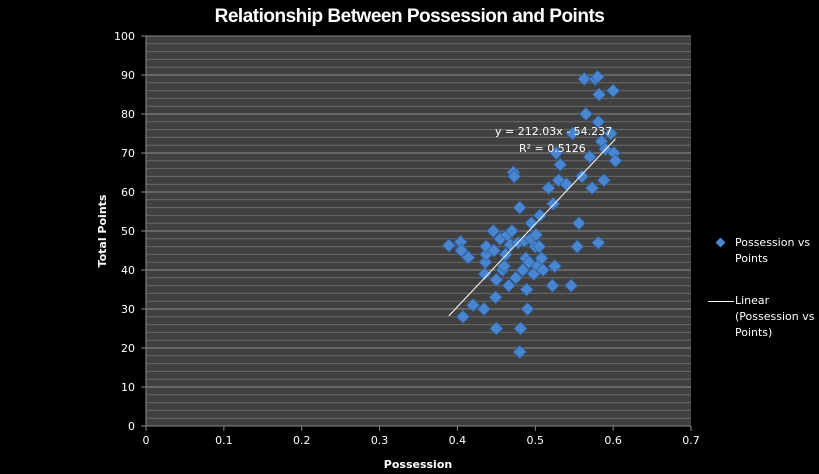 This screenshot has width=819, height=474. What do you see at coordinates (720, 242) in the screenshot?
I see `diamond-marker-icon` at bounding box center [720, 242].